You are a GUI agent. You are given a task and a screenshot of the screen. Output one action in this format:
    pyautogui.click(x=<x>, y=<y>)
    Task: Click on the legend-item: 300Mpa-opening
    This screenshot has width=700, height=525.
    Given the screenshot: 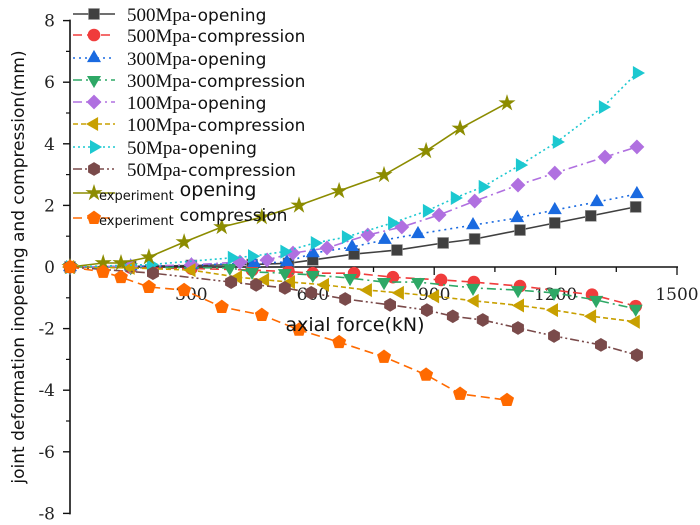 What is the action you would take?
    pyautogui.click(x=169, y=59)
    